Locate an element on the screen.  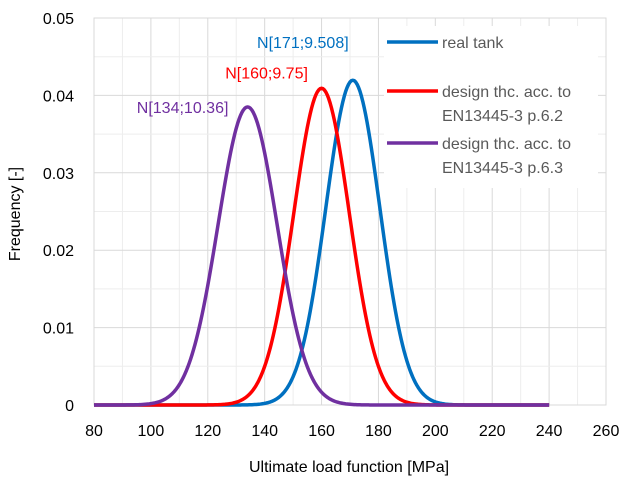
y-axis-title: Frequency [-] is located at coordinates (15, 214).